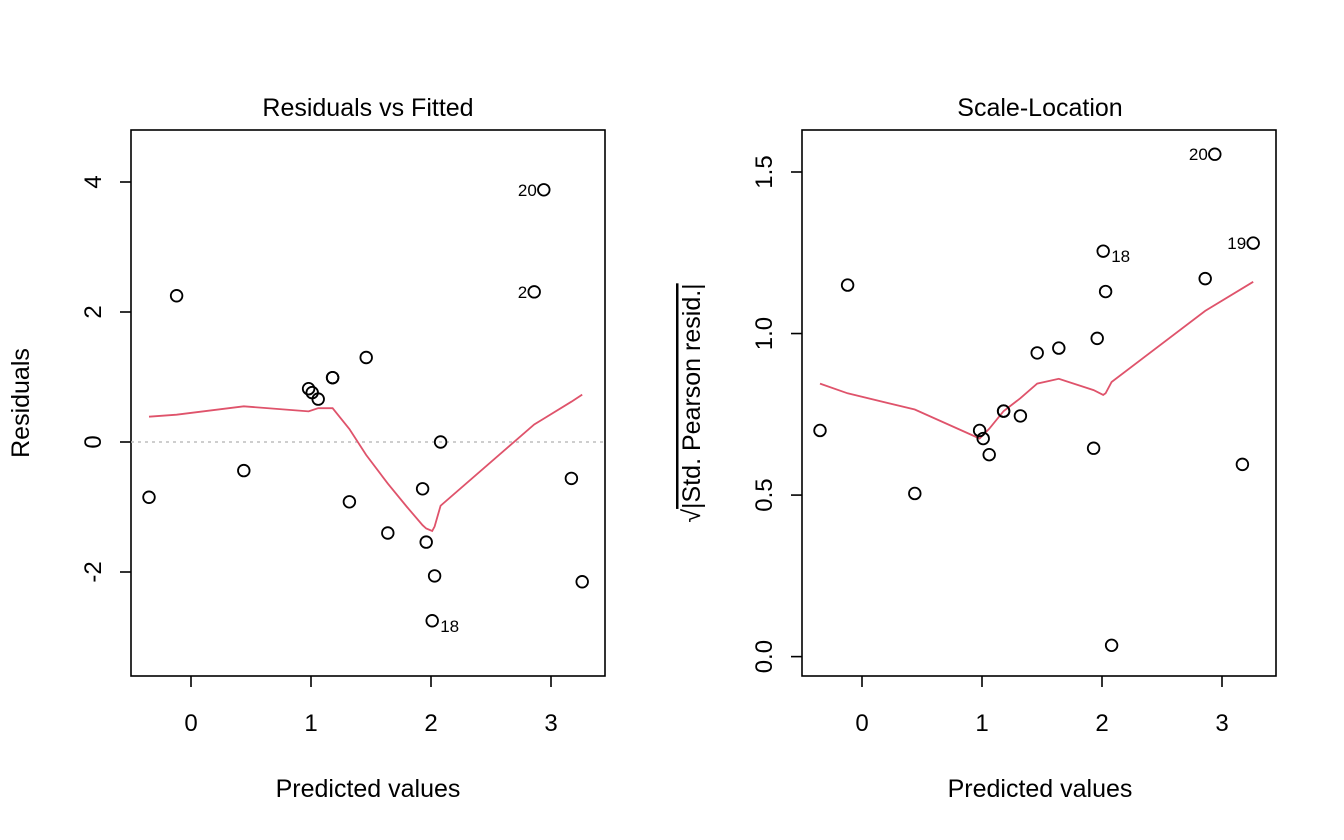 The image size is (1344, 840). What do you see at coordinates (692, 396) in the screenshot?
I see `y-axis-label-text: |Std. Pearson resid.|` at bounding box center [692, 396].